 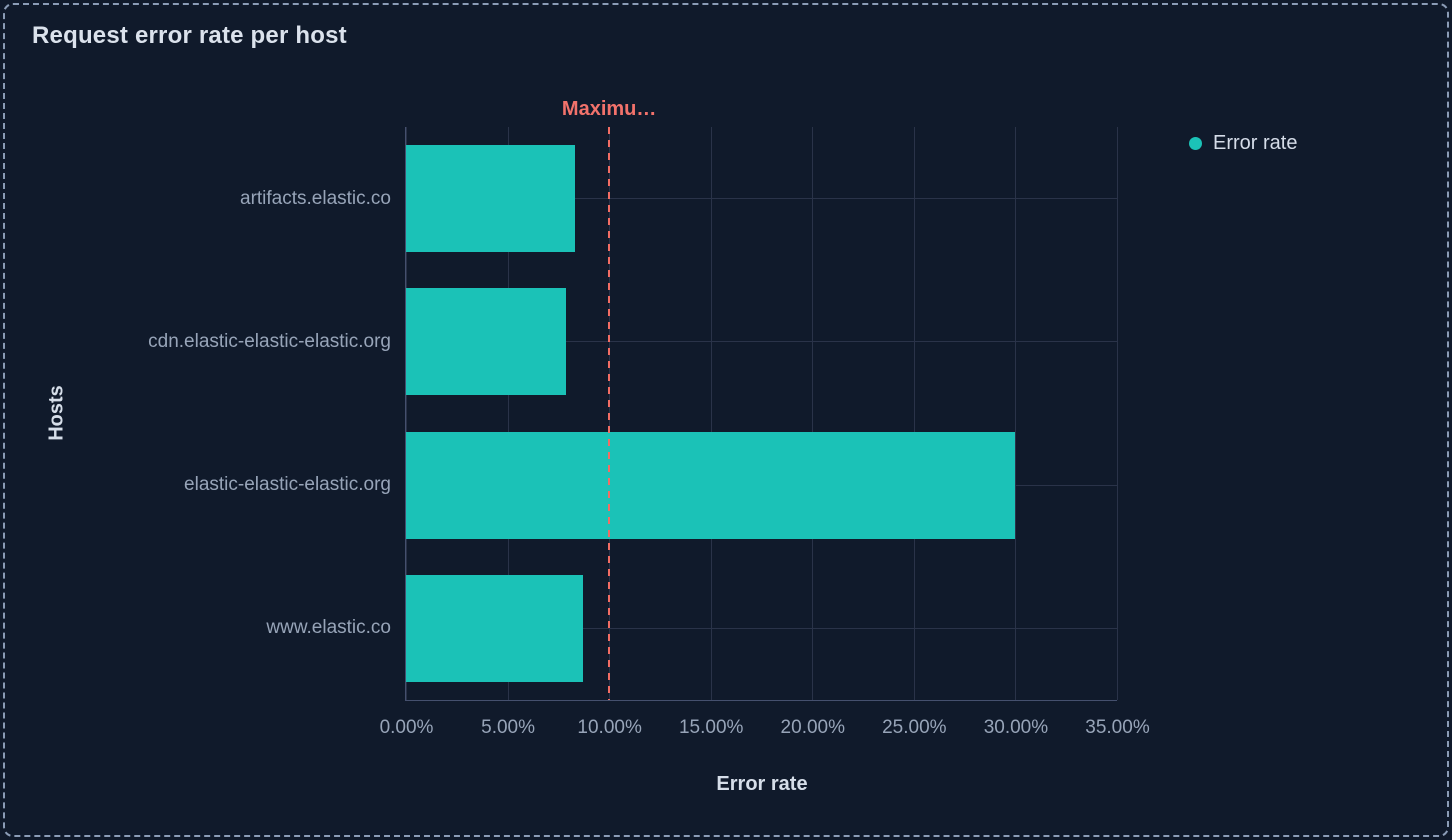 I want to click on legend-item-error-rate: Error rate, so click(x=1243, y=143).